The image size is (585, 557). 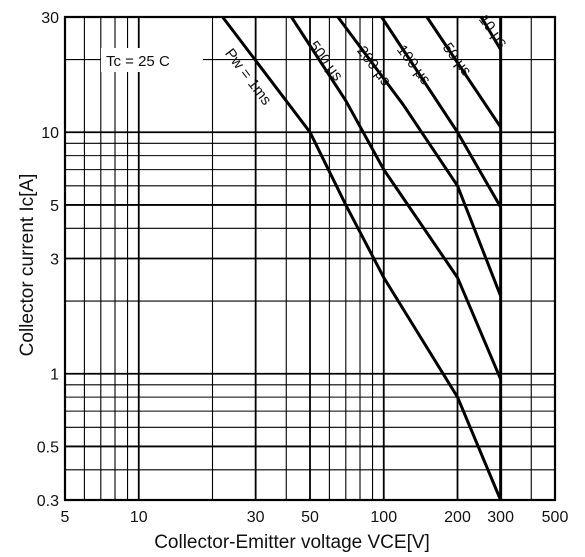 I want to click on curve-label: 200 μs, so click(x=373, y=66).